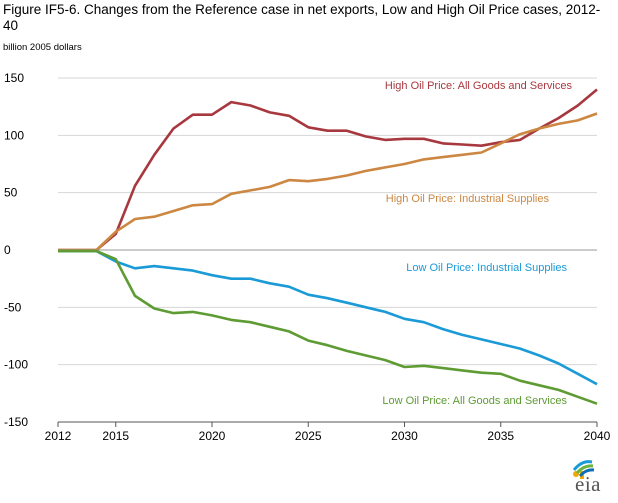  I want to click on y-tick-label: 100, so click(14, 135).